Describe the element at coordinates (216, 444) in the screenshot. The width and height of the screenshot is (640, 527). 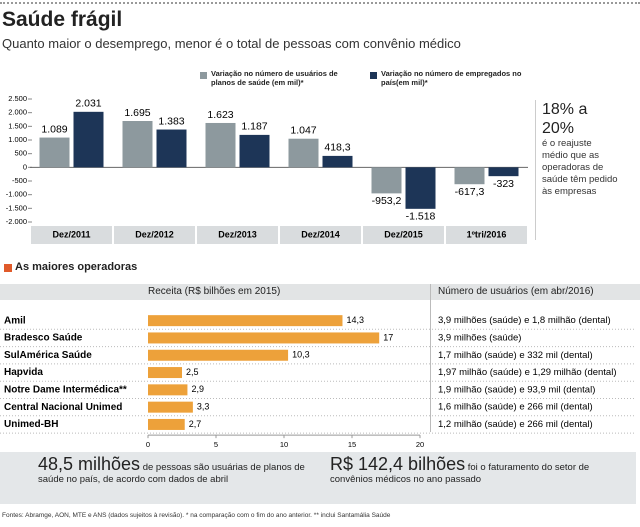
I see `x-tick-label: 5` at that location.